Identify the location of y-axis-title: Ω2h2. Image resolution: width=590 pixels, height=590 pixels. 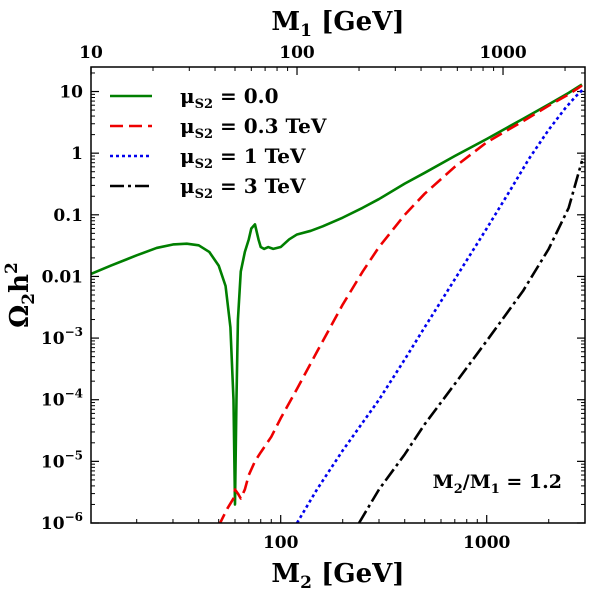
(20, 295).